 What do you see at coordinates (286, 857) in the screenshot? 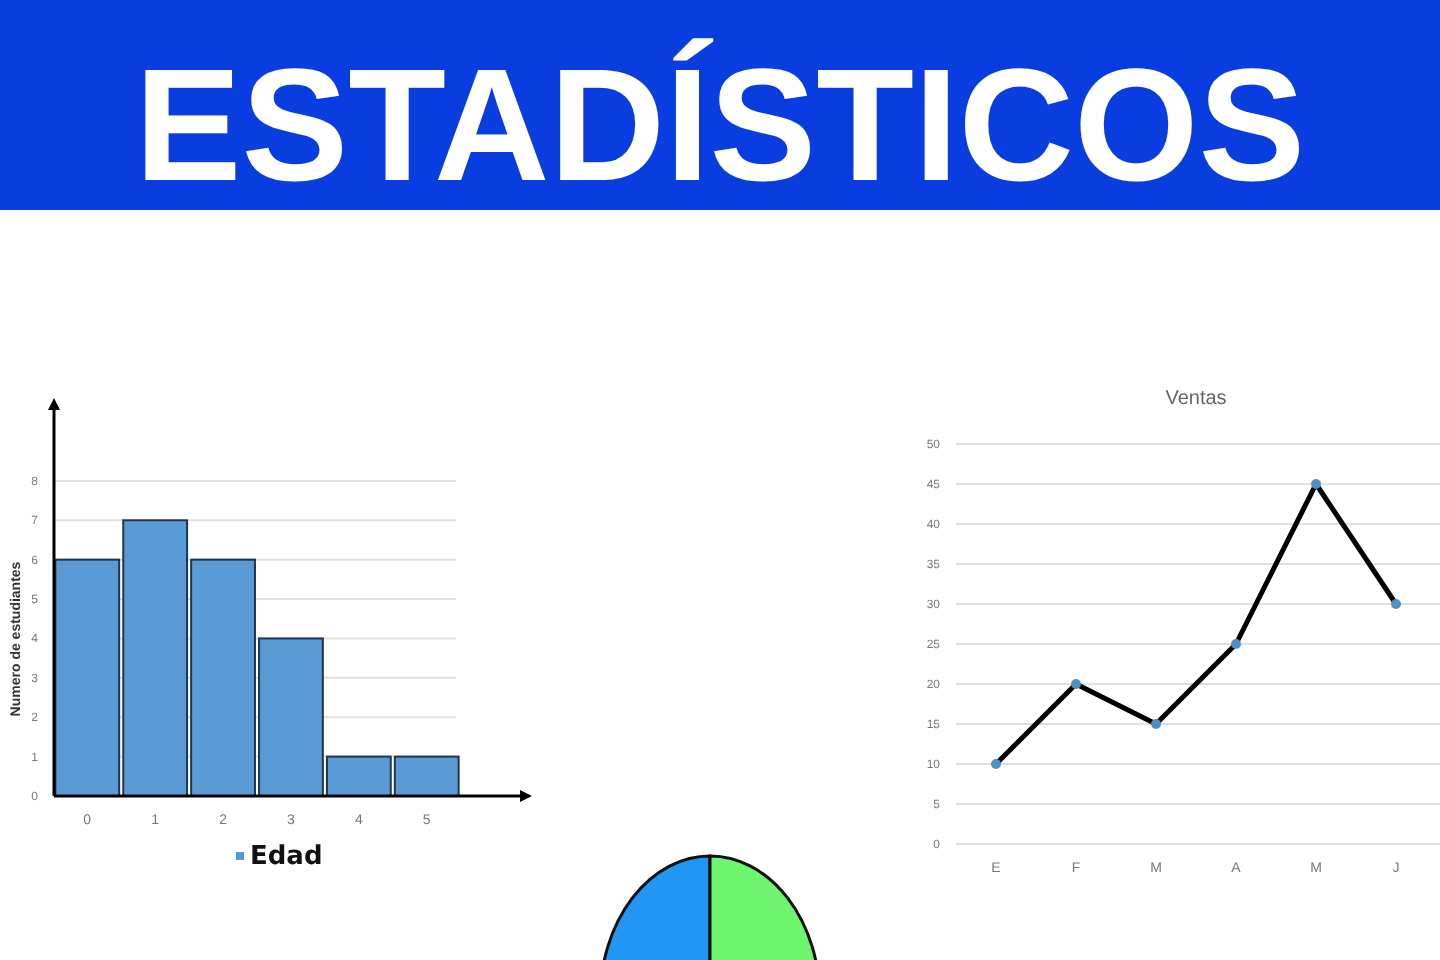
I see `legend-label: Edad` at bounding box center [286, 857].